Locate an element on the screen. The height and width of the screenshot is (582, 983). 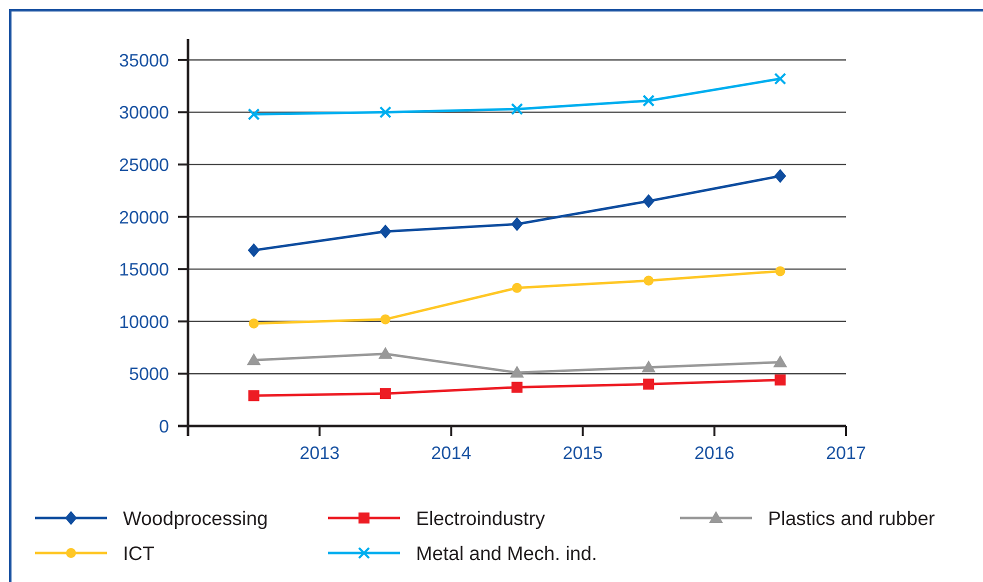
legend-label: Metal and Mech. ind. is located at coordinates (507, 554).